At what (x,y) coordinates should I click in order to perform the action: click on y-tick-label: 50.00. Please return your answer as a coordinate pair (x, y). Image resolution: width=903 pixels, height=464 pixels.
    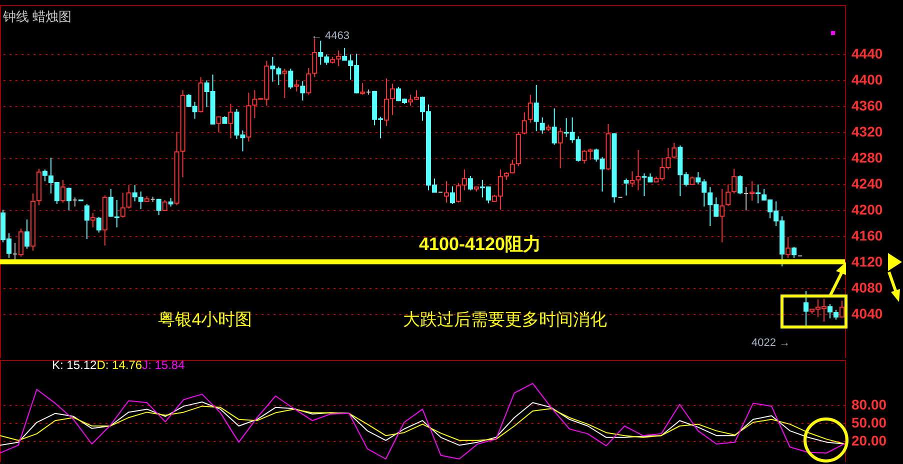
    Looking at the image, I should click on (869, 422).